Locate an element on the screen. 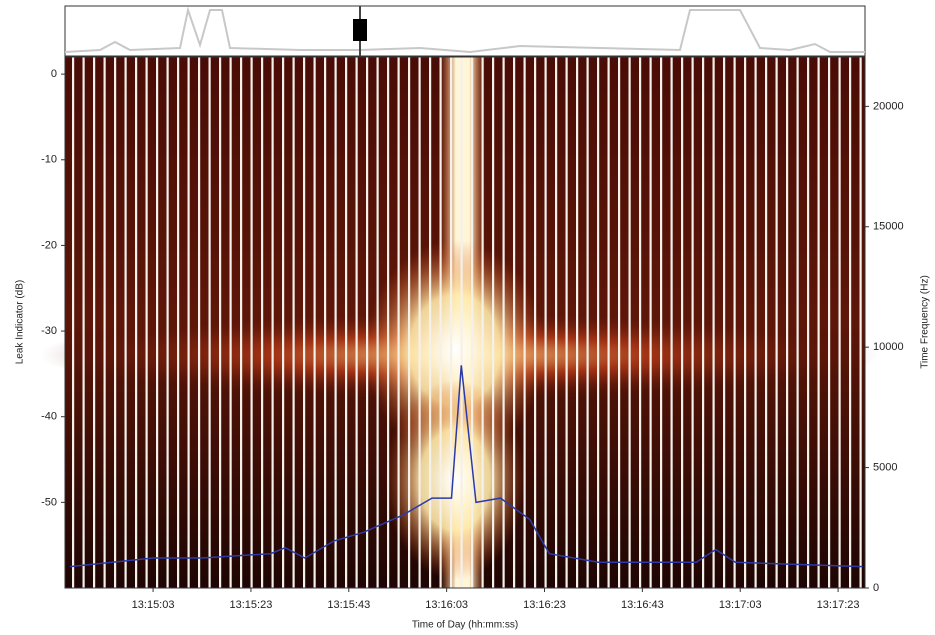 This screenshot has height=635, width=935. y-tick-label: -10 is located at coordinates (49, 160).